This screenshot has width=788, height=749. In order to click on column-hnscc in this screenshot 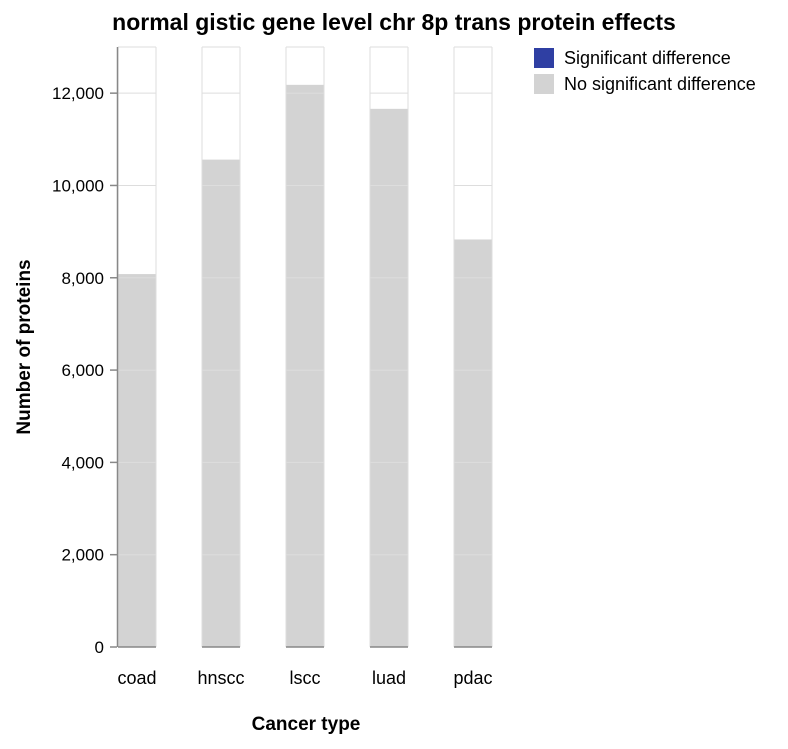, I will do `click(221, 347)`.